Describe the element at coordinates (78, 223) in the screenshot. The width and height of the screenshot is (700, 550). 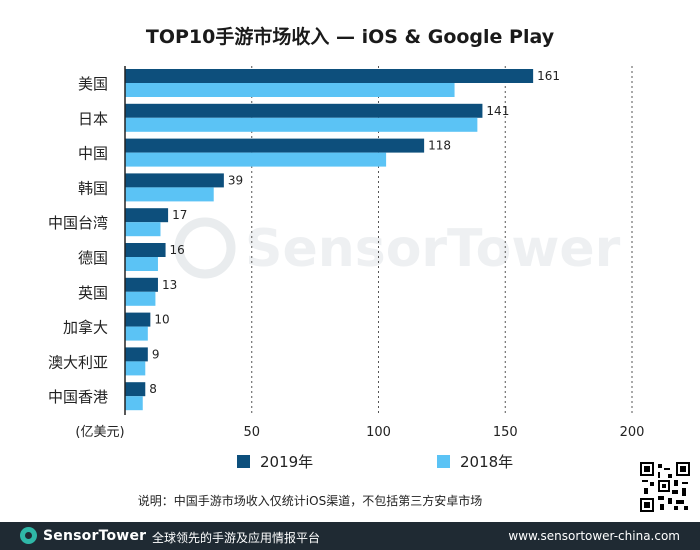
I see `category-label-4: 中国台湾` at that location.